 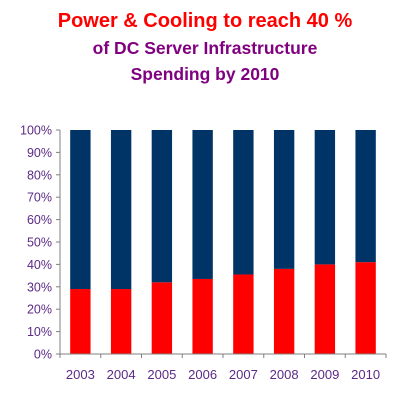 What do you see at coordinates (43, 355) in the screenshot?
I see `y-tick-label-0: 0%` at bounding box center [43, 355].